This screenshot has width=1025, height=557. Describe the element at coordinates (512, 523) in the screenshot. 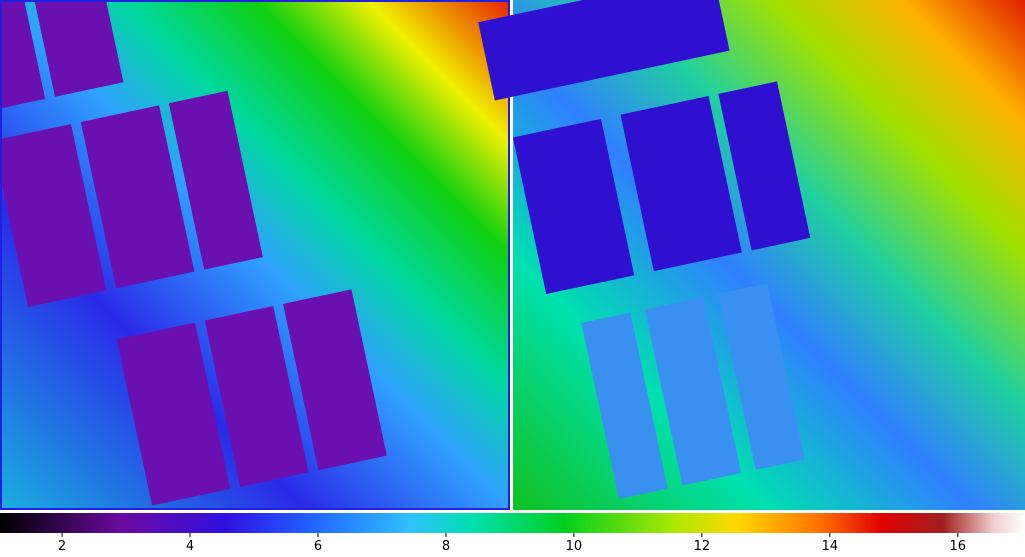

I see `colorbar` at that location.